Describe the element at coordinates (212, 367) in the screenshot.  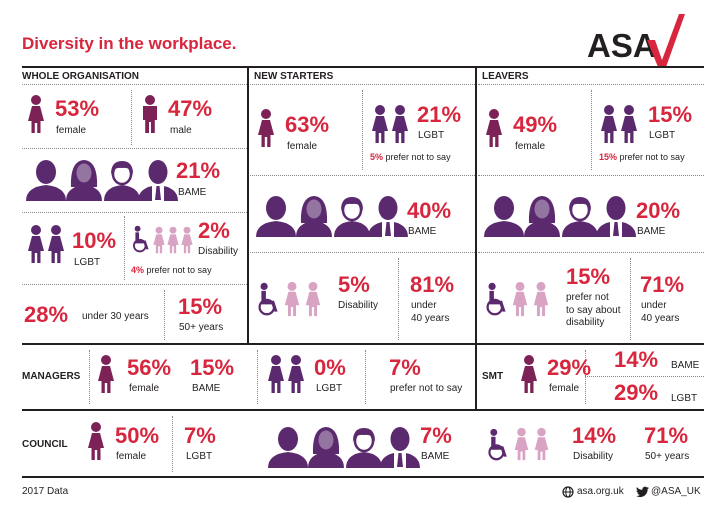
I see `managers-bame-pct: 15%` at that location.